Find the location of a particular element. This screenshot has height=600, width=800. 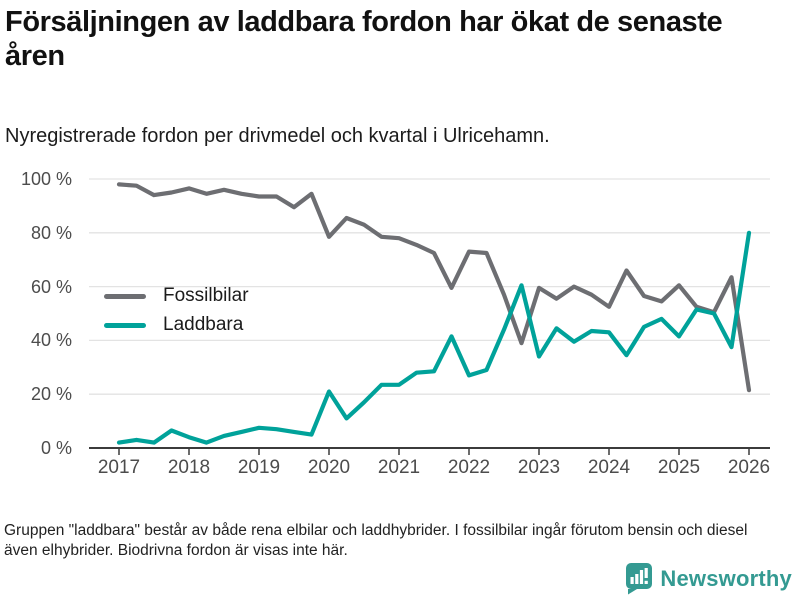

y-axis-label-60: 60 % is located at coordinates (51, 287).